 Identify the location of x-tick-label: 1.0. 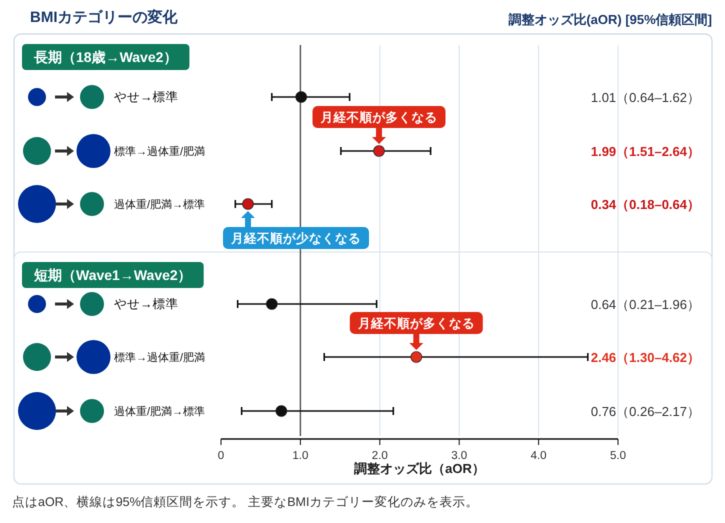
(300, 456).